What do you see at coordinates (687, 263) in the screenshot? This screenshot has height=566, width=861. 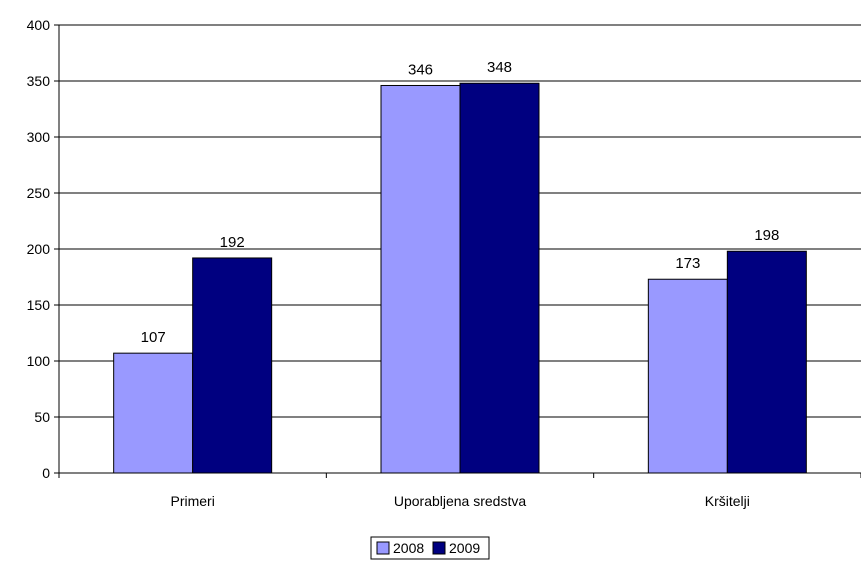 I see `data-label: 173` at bounding box center [687, 263].